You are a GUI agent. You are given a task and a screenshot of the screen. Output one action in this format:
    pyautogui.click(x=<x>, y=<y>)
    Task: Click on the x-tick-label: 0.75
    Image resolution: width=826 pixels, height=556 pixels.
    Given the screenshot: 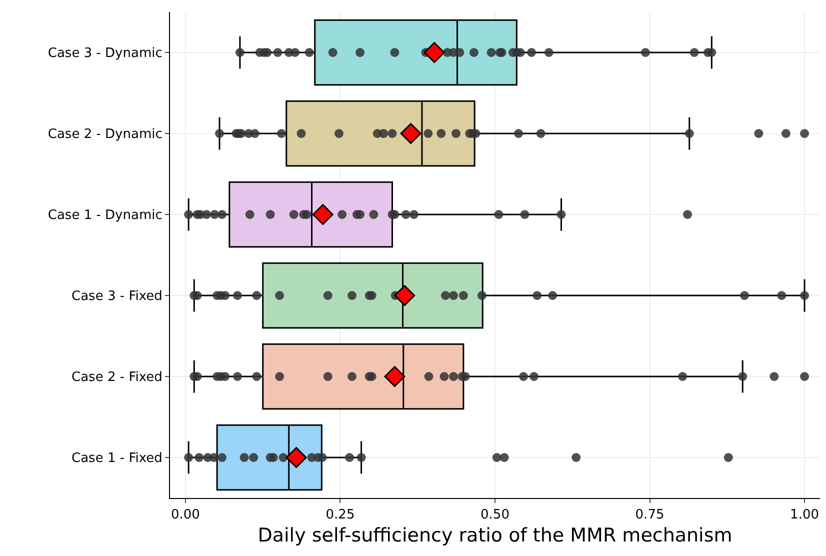 What is the action you would take?
    pyautogui.click(x=649, y=515)
    